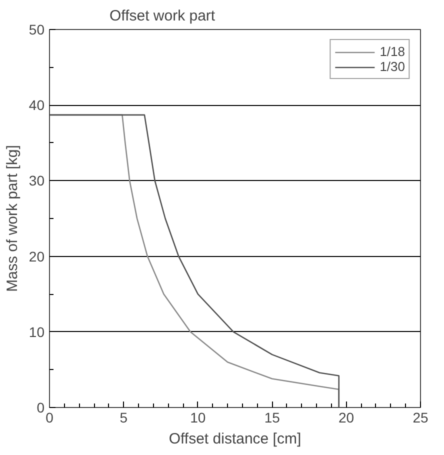 The image size is (444, 455). What do you see at coordinates (392, 66) in the screenshot?
I see `legend-label: 1/30` at bounding box center [392, 66].